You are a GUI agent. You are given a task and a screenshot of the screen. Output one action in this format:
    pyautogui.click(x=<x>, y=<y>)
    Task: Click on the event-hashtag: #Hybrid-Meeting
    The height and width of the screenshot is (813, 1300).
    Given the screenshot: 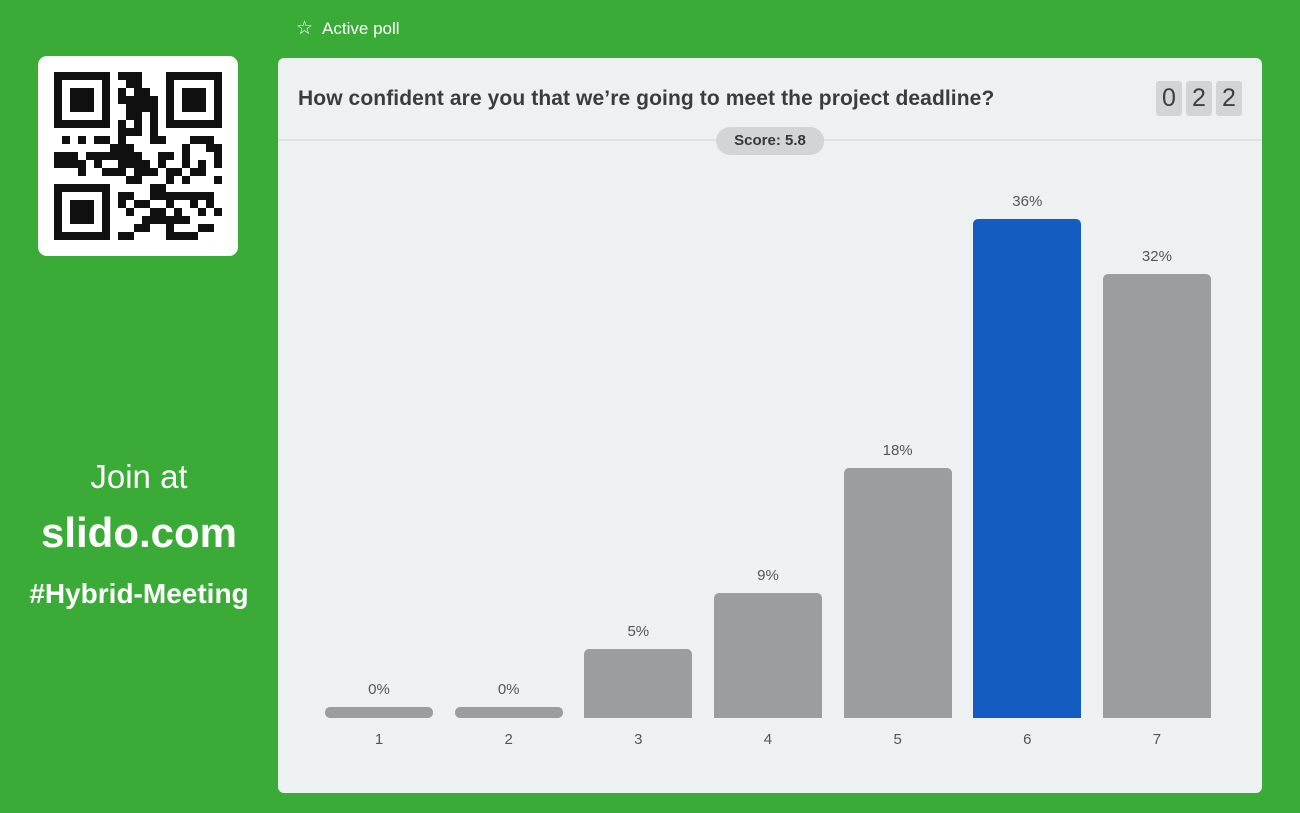 What is the action you would take?
    pyautogui.click(x=139, y=593)
    